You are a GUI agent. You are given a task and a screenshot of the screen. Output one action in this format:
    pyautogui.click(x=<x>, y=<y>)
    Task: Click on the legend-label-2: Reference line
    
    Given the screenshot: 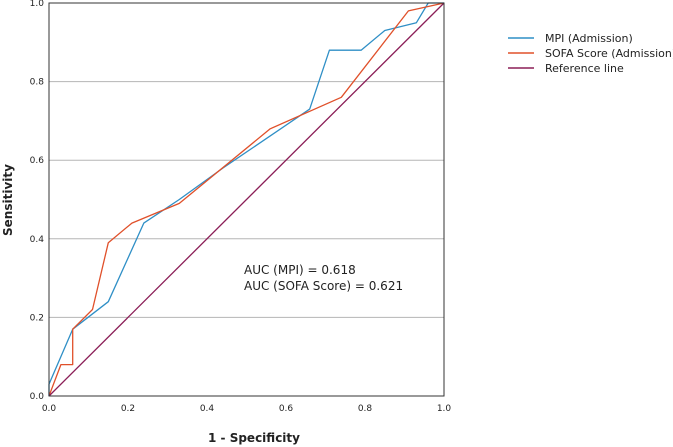 What is the action you would take?
    pyautogui.click(x=584, y=68)
    